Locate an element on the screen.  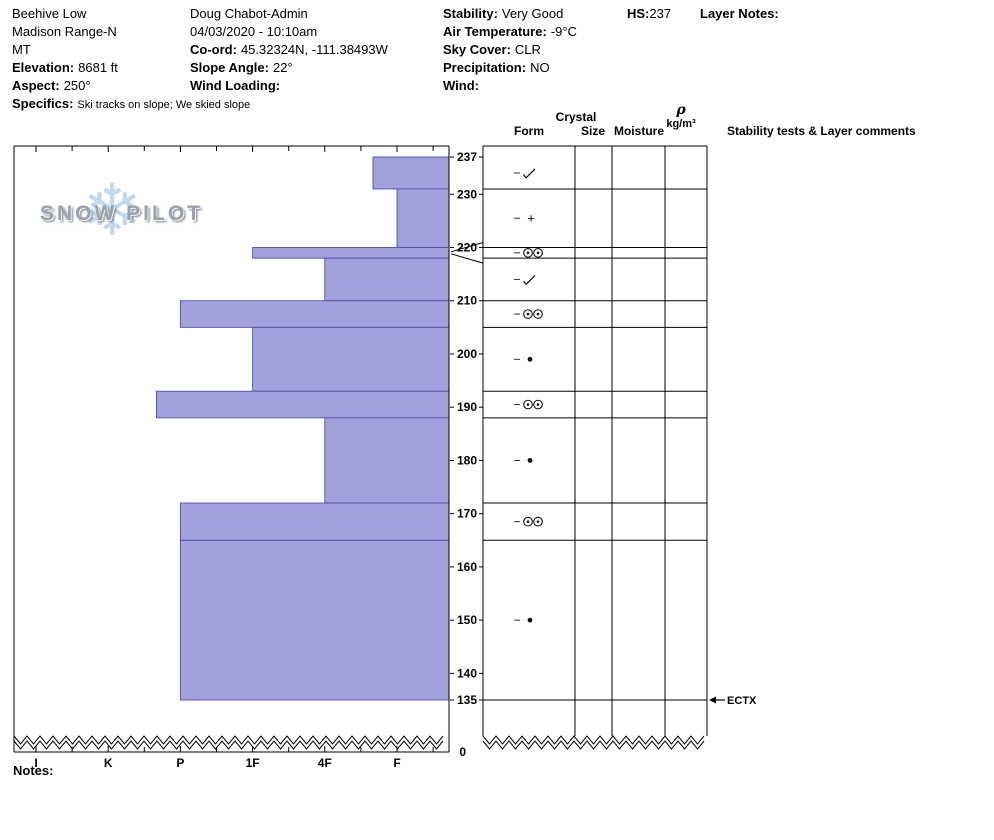
density-symbol-header: ρ is located at coordinates (681, 110).